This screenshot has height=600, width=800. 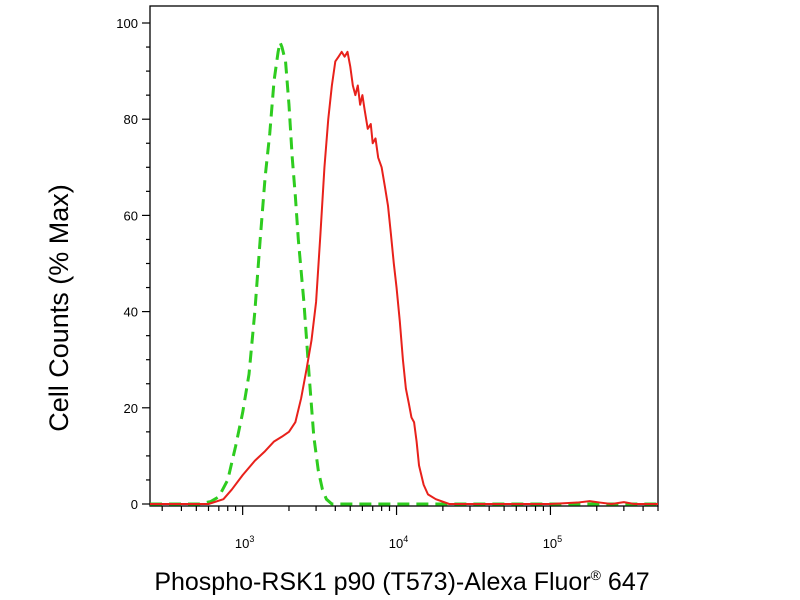 I want to click on x-tick-exponent: 3, so click(x=251, y=539).